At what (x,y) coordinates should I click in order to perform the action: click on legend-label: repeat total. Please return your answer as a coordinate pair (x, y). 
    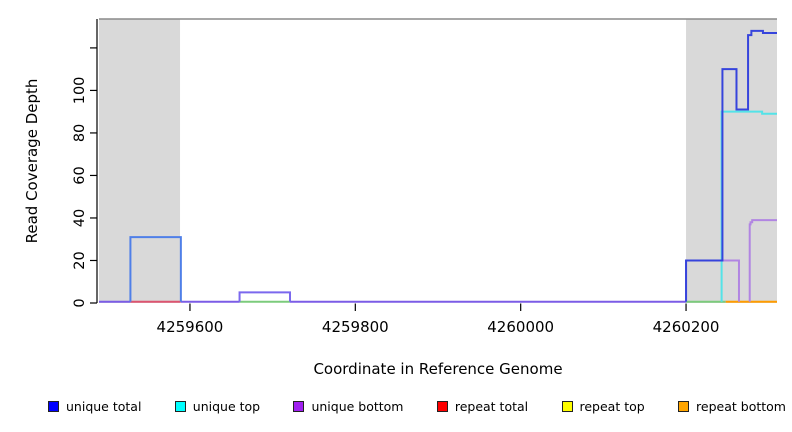
    Looking at the image, I should click on (491, 406).